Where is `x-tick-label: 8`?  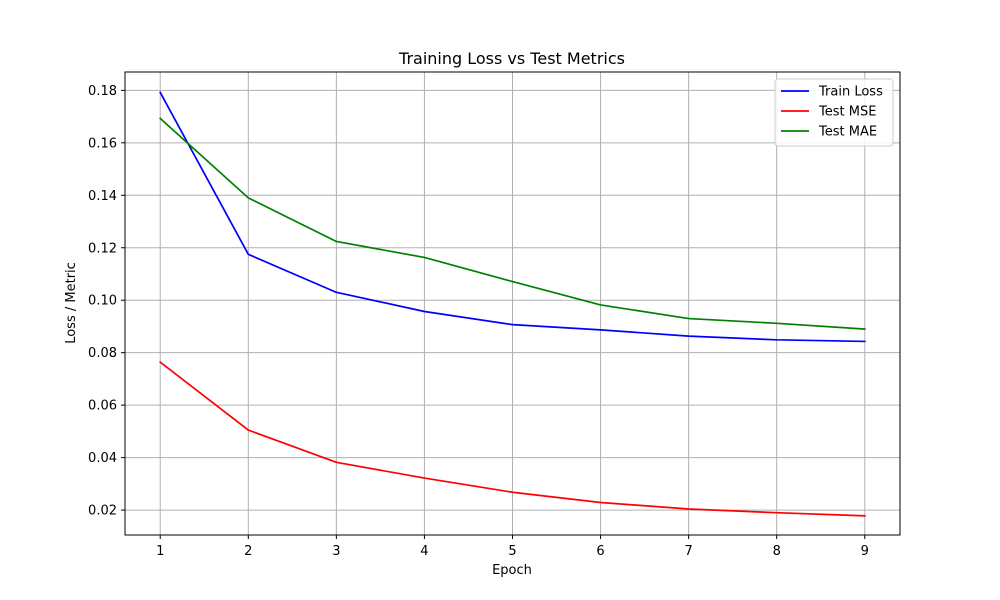 x-tick-label: 8 is located at coordinates (777, 551).